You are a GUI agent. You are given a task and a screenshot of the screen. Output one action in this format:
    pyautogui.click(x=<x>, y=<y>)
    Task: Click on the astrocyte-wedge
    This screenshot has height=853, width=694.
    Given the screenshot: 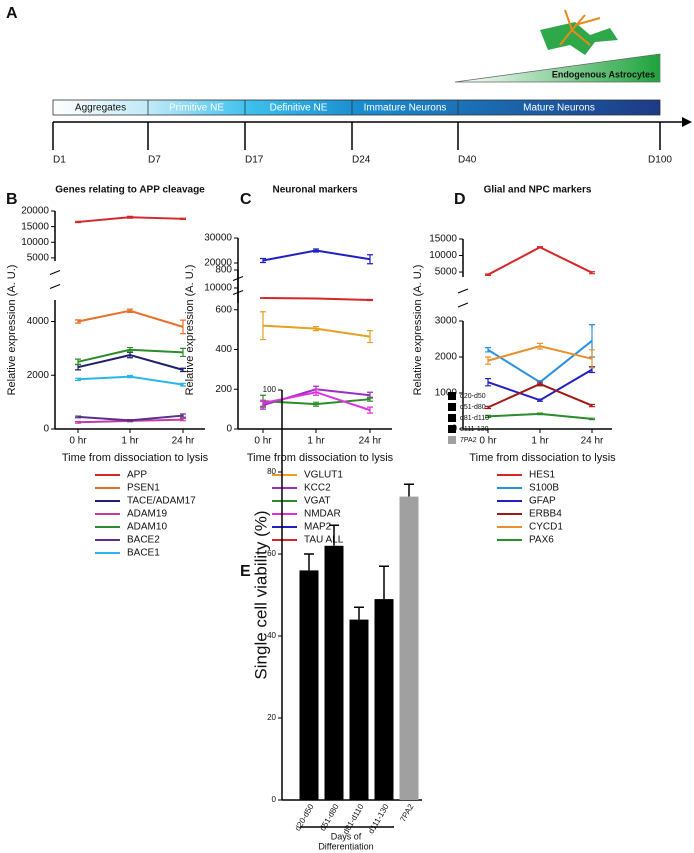 What is the action you would take?
    pyautogui.click(x=557, y=68)
    